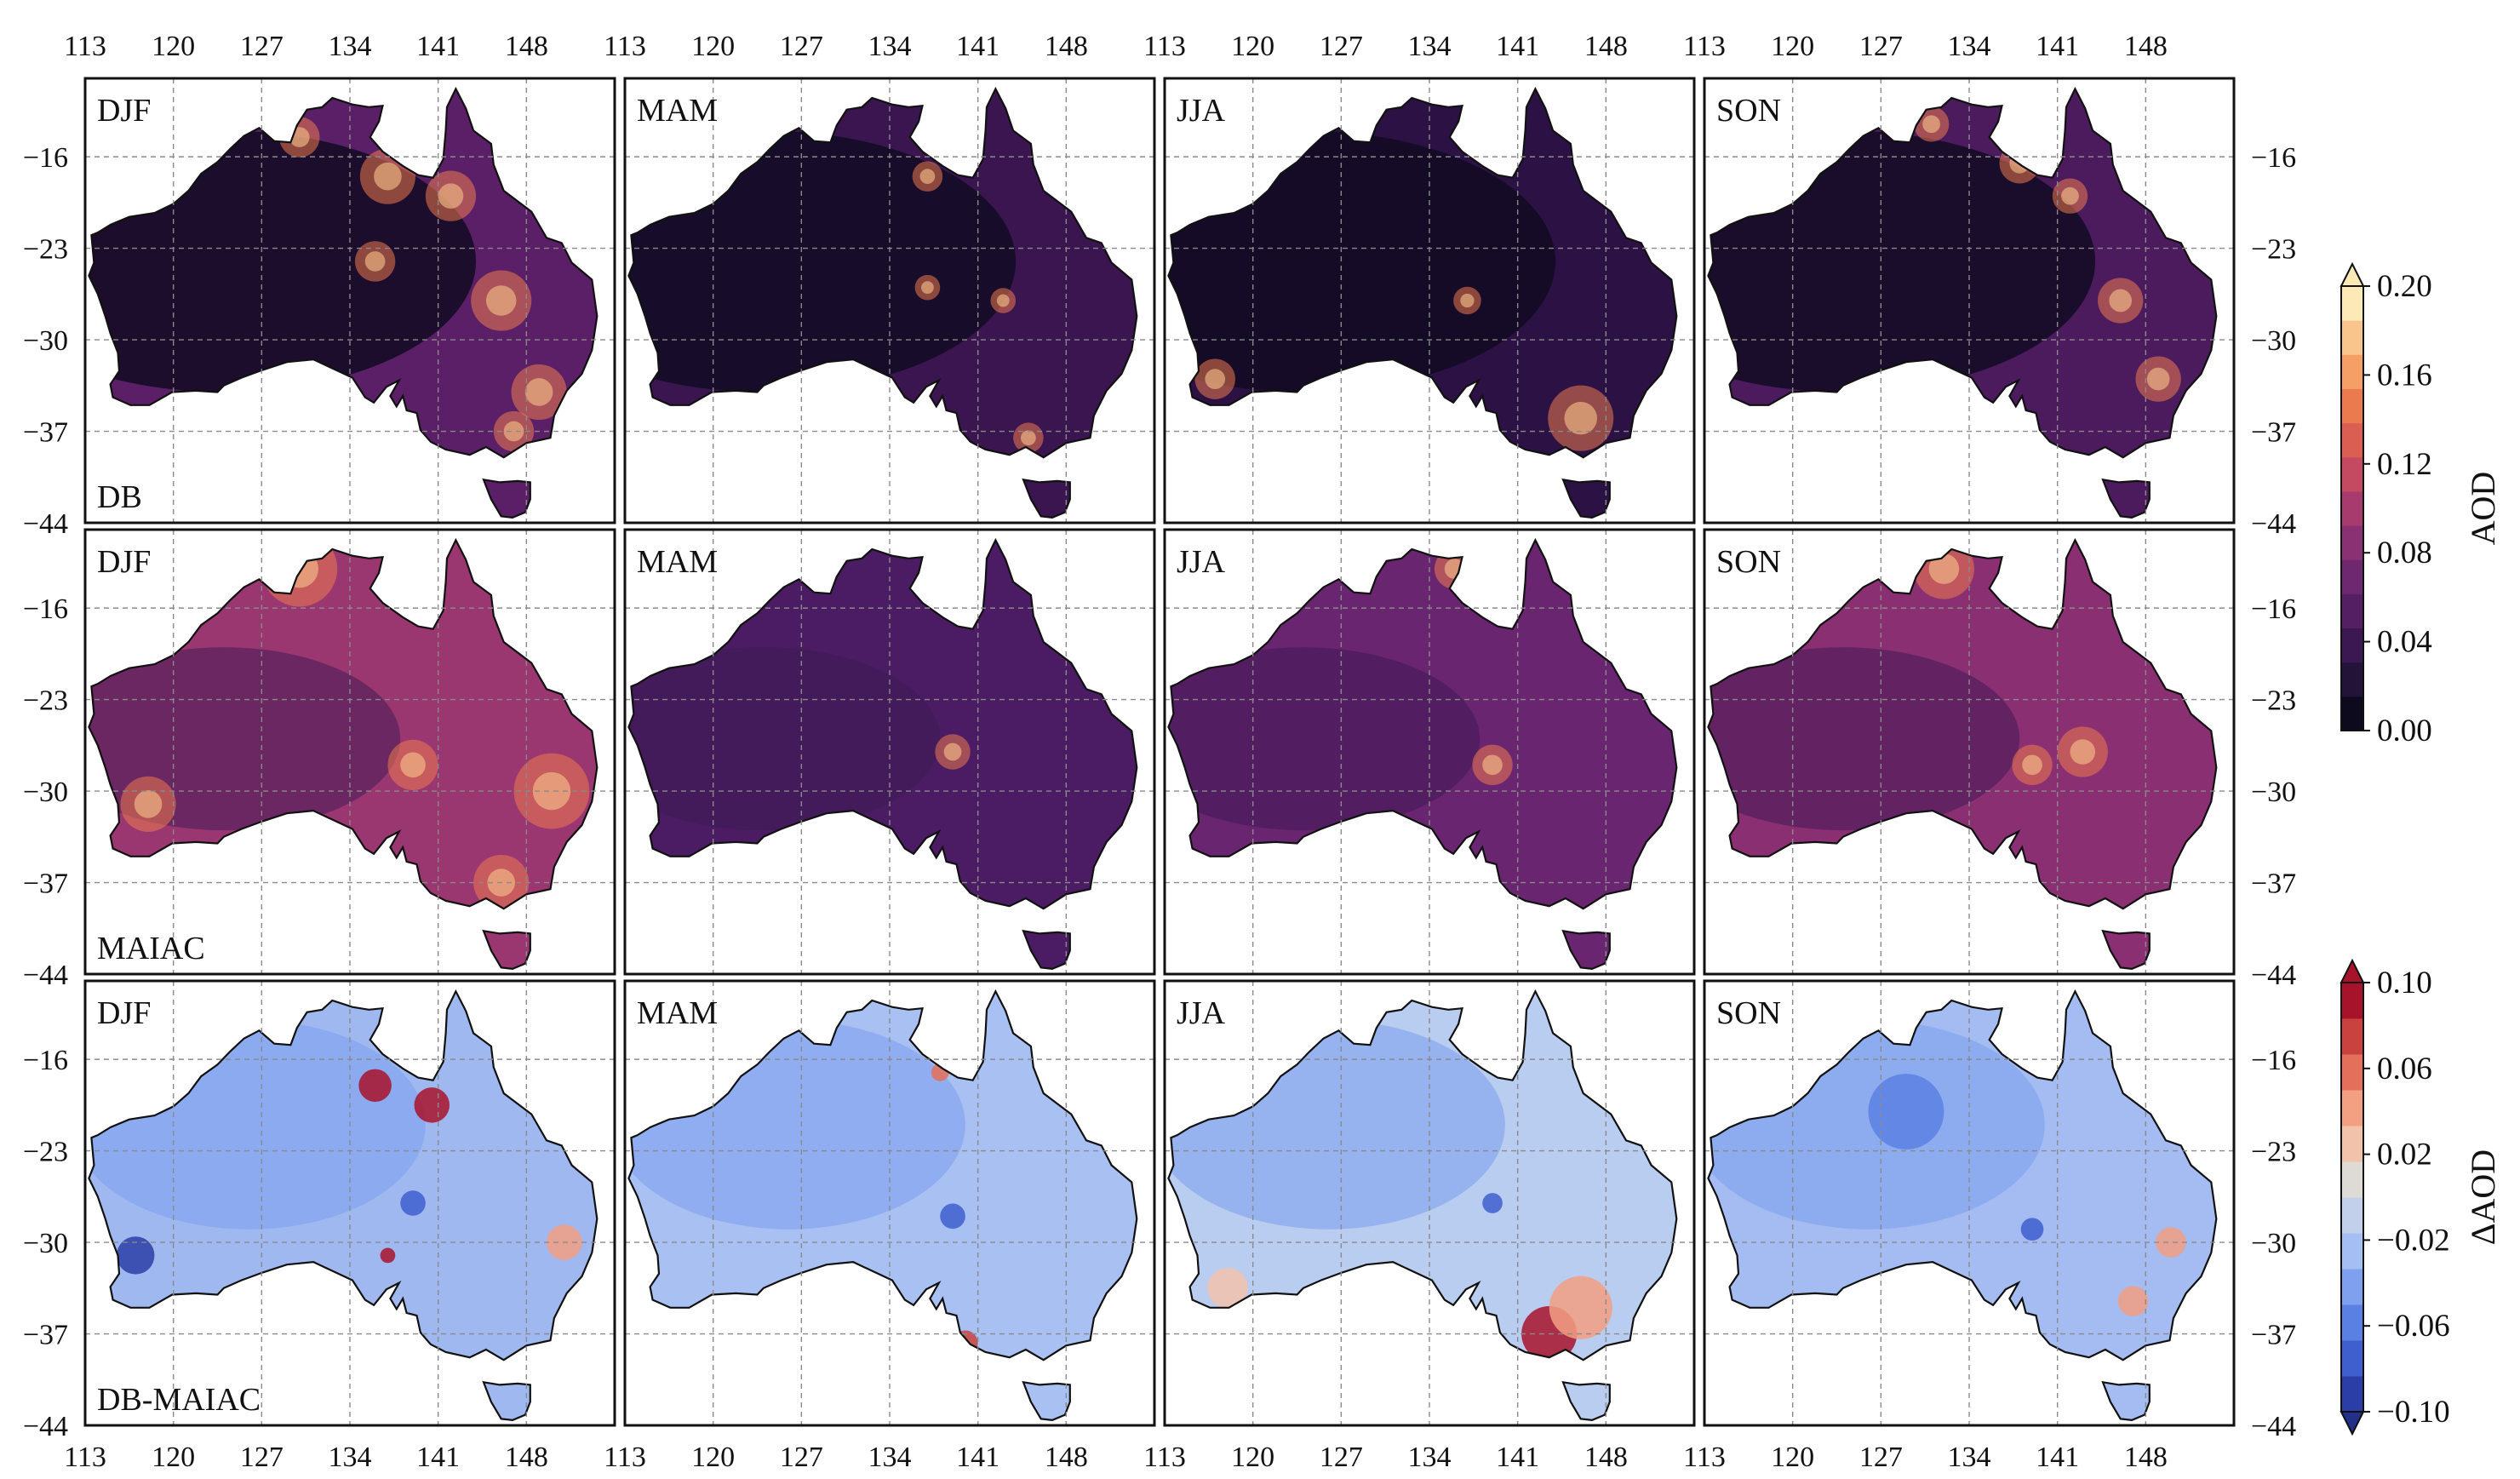 The image size is (2520, 1479). What do you see at coordinates (2404, 731) in the screenshot?
I see `colorbar-tick-label: 0.00` at bounding box center [2404, 731].